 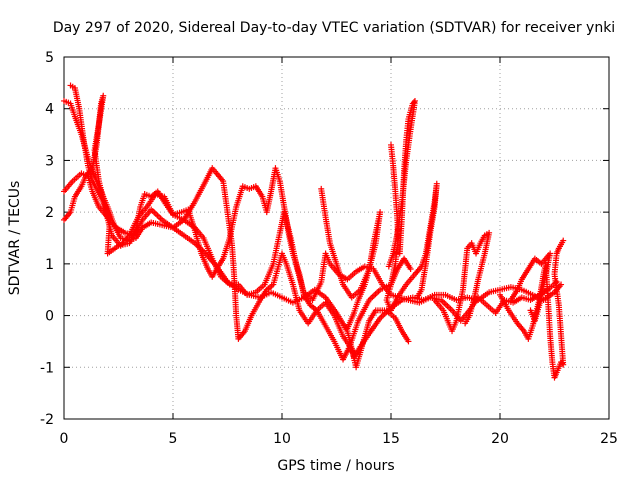 I want to click on y-tick-label: -2, so click(x=47, y=420).